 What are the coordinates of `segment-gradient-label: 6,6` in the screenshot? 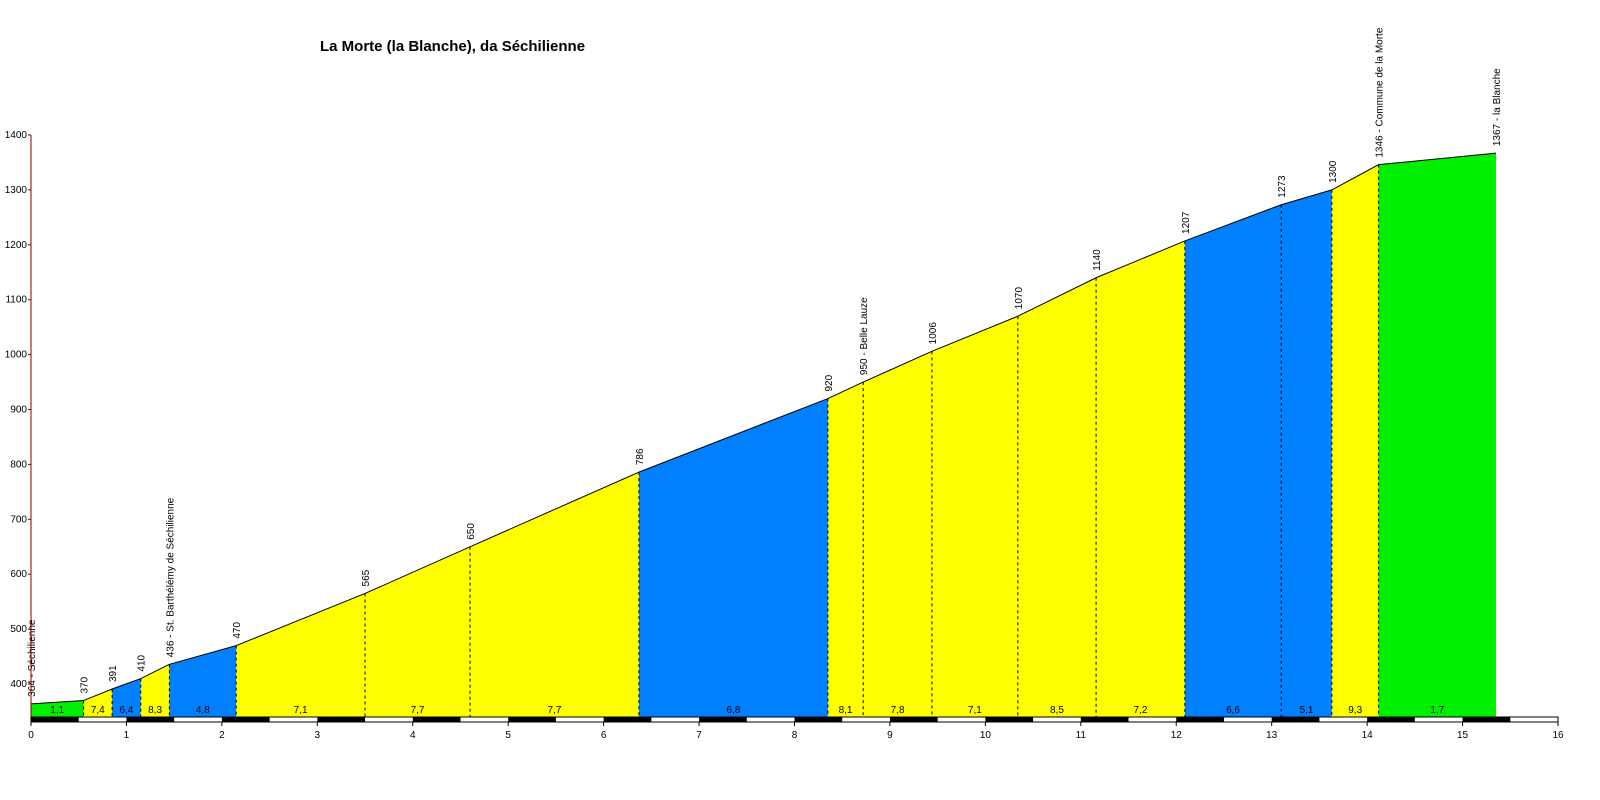 It's located at (1233, 710).